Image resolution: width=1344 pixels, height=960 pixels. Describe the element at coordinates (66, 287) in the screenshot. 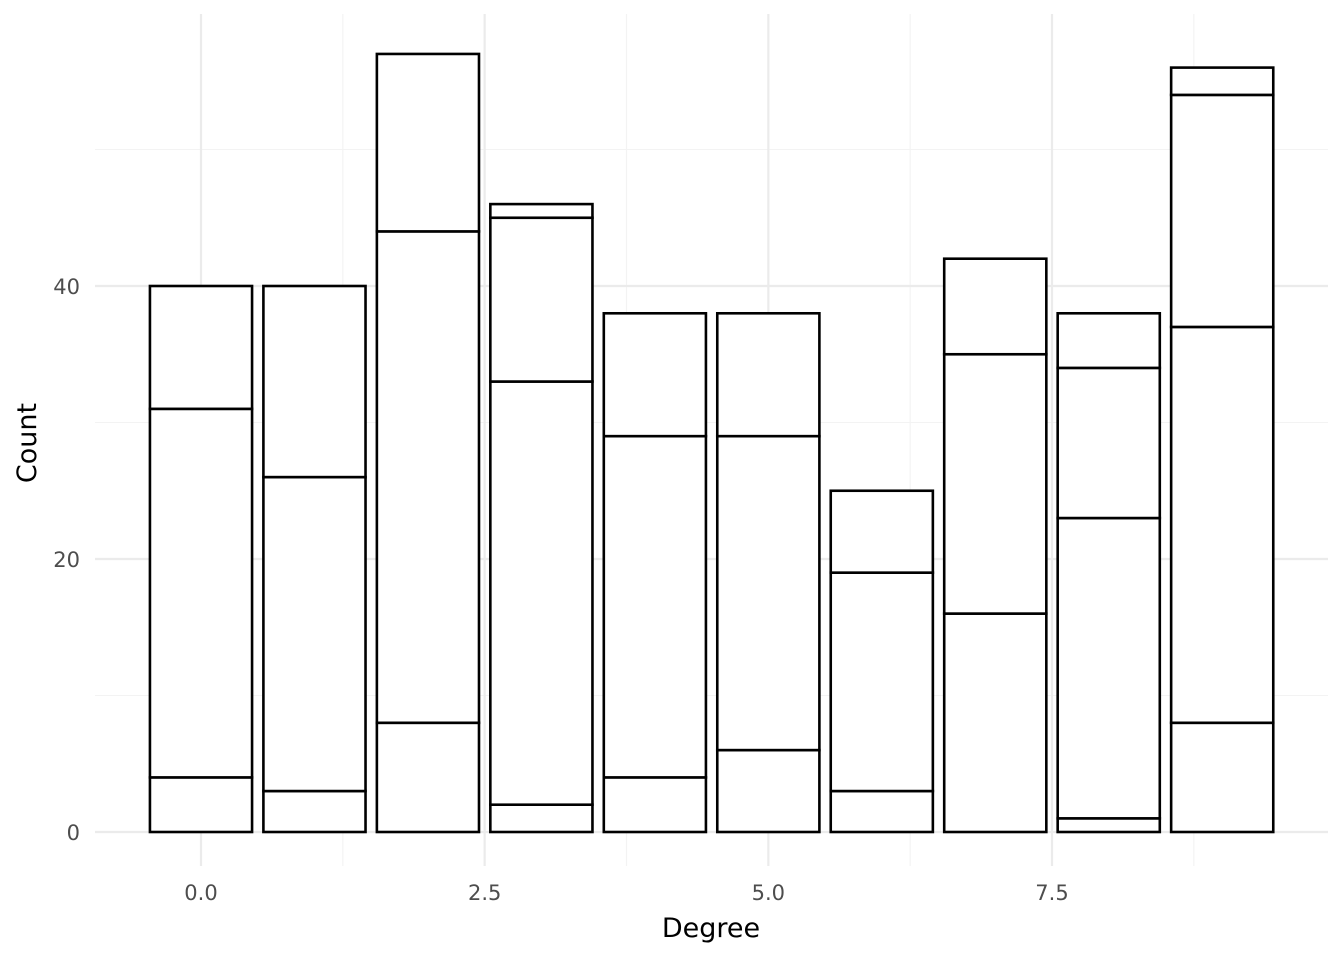

I see `y-tick-label: 40` at that location.